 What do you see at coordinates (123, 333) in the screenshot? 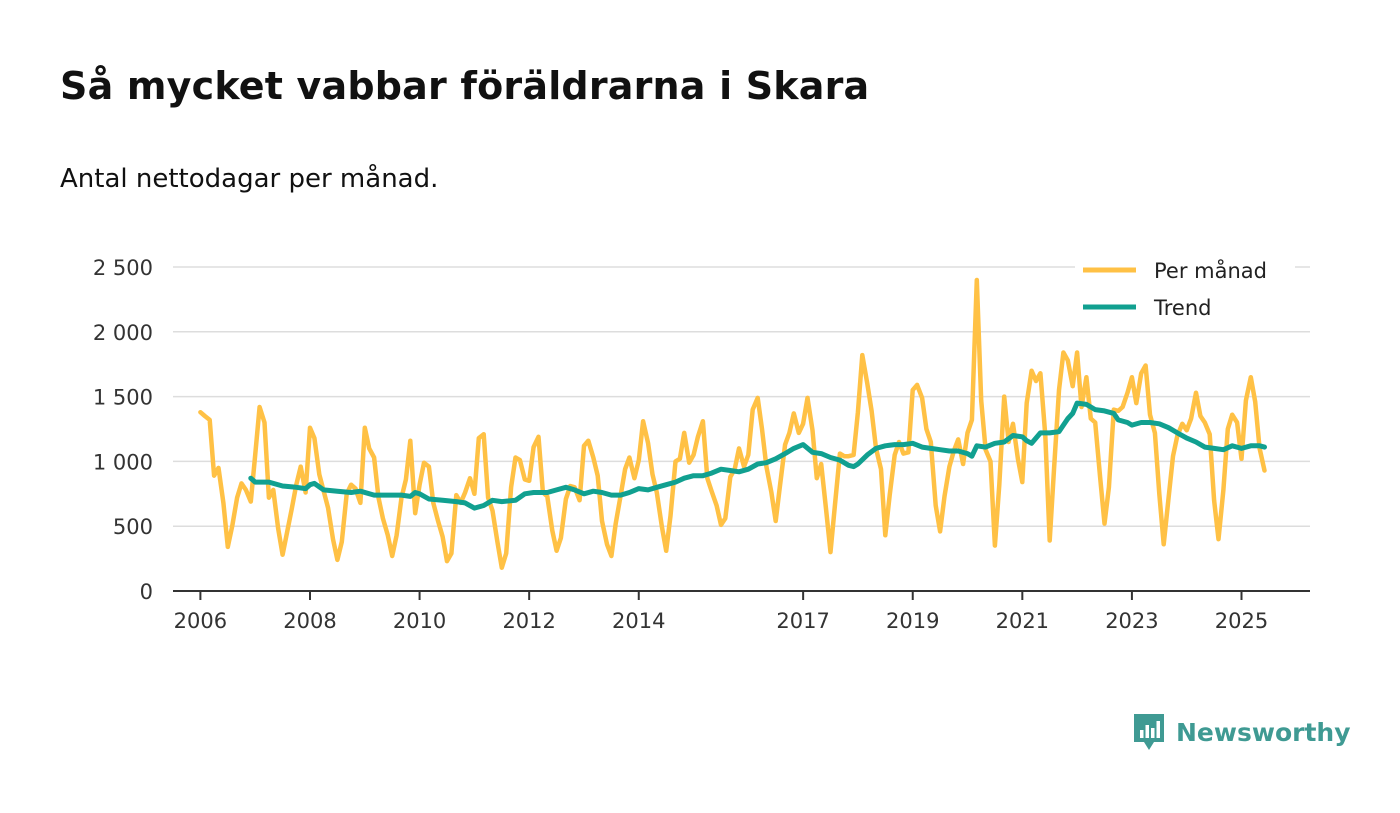
I see `y-tick-label: 2 000` at bounding box center [123, 333].